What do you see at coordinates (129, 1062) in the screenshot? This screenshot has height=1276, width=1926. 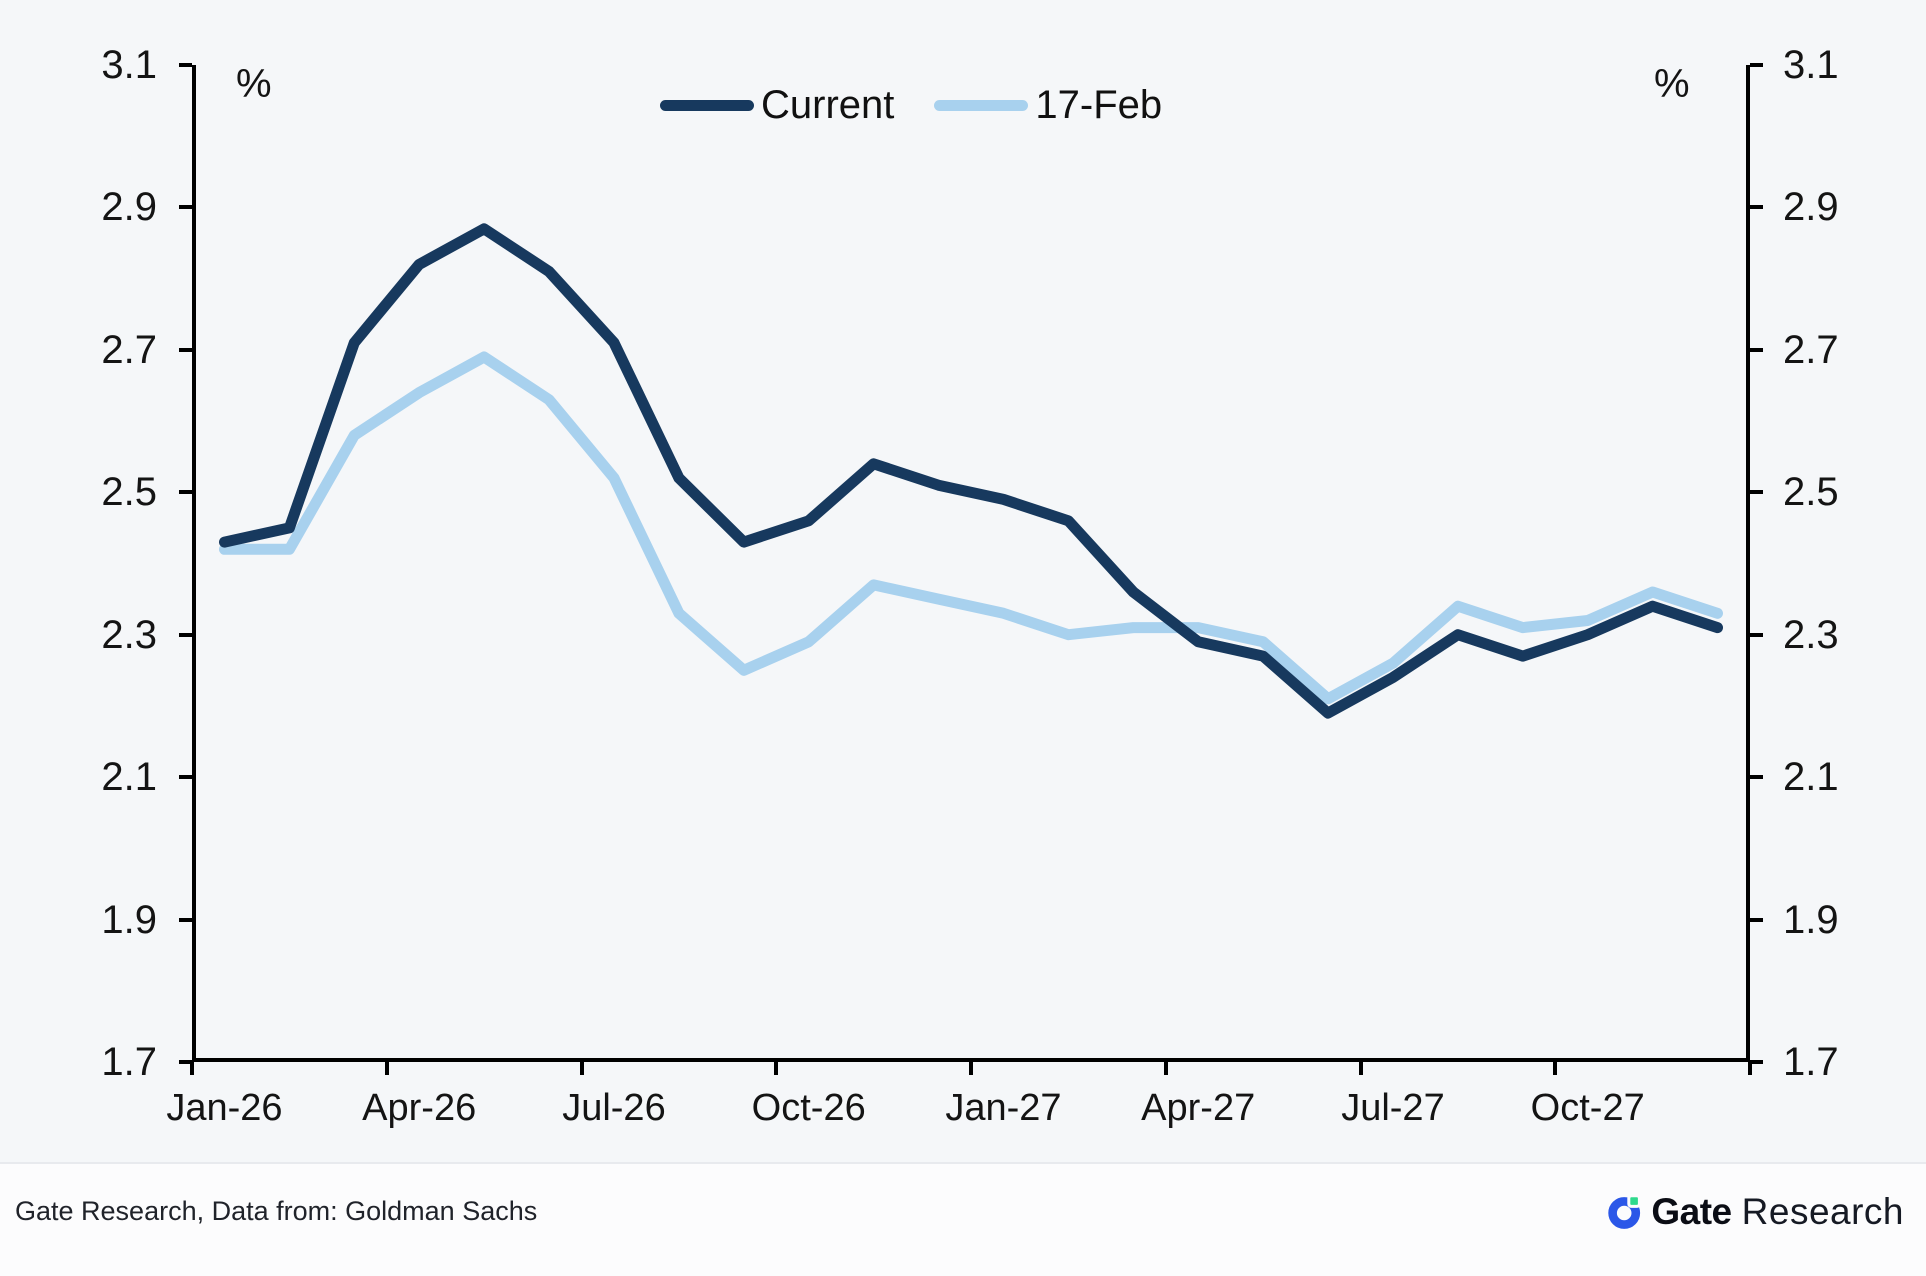 I see `left-y-tick-label: 1.7` at bounding box center [129, 1062].